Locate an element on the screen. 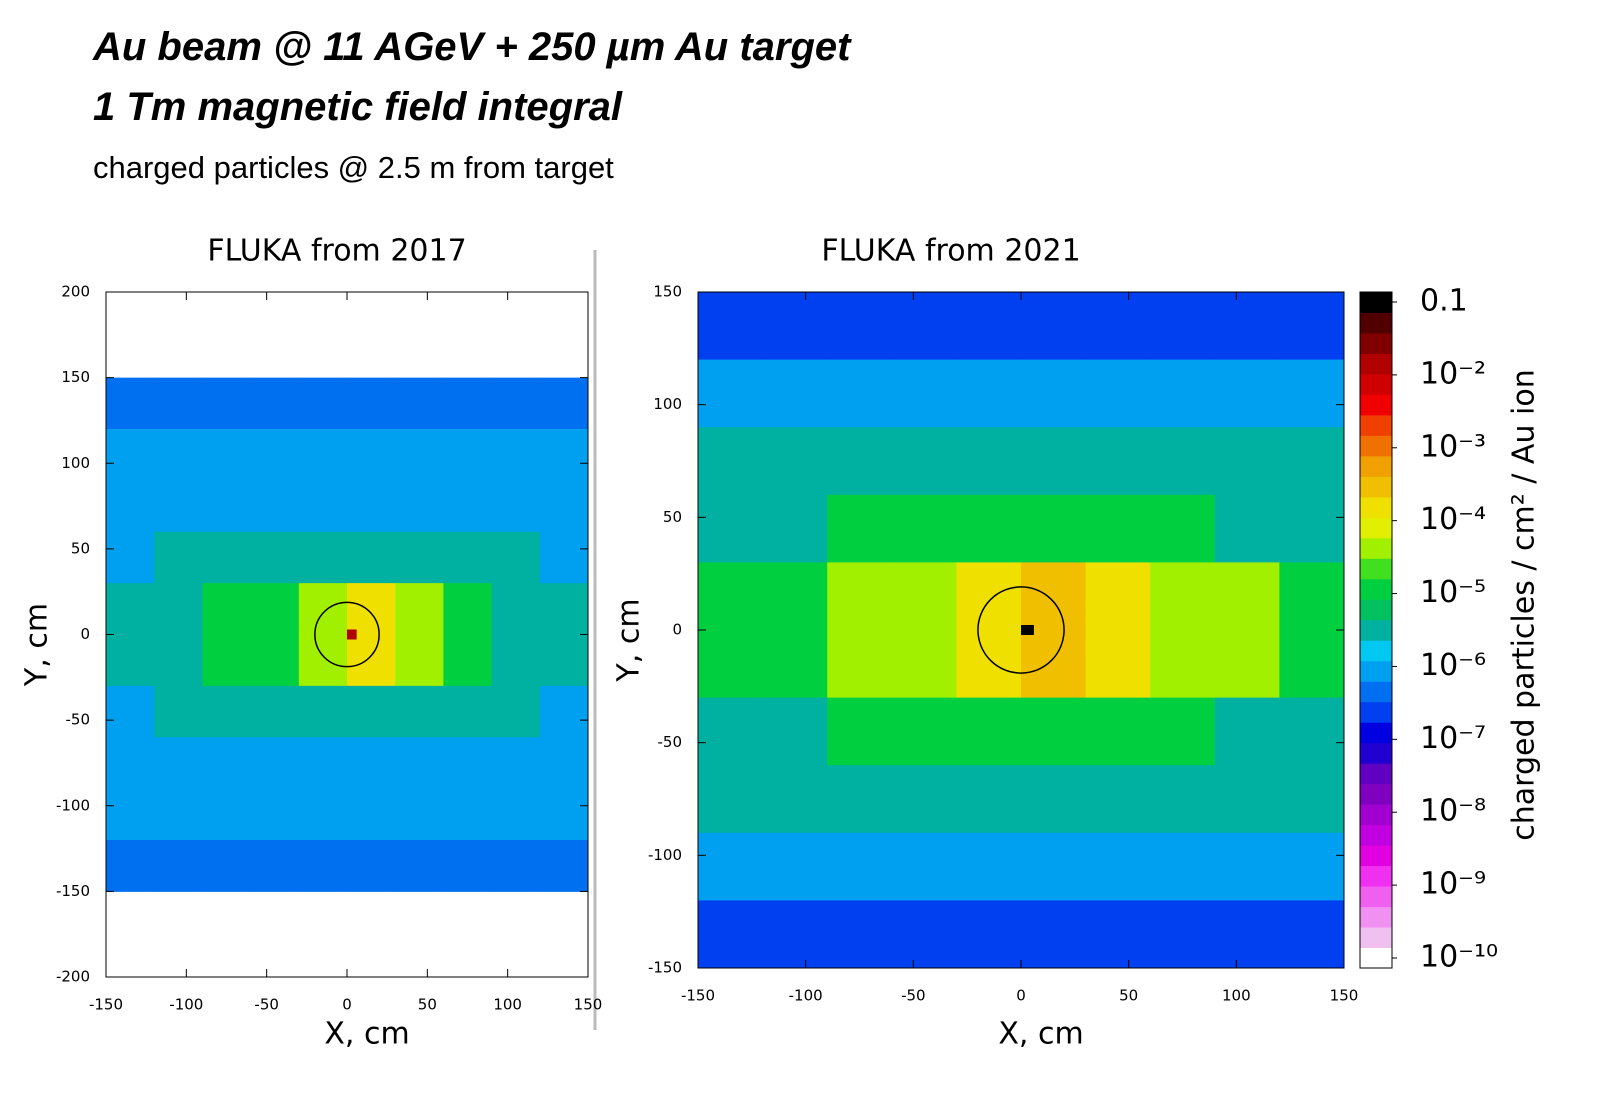 This screenshot has height=1098, width=1597. colorbar-label: charged particles / cm² / Au ion is located at coordinates (1524, 604).